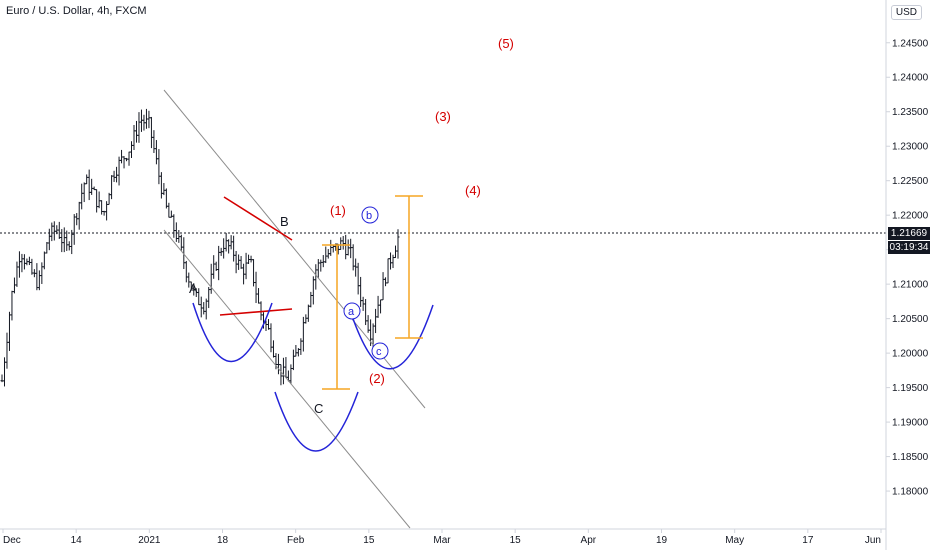 The width and height of the screenshot is (932, 550). Describe the element at coordinates (76, 11) in the screenshot. I see `chart-title: Euro / U.S. Dollar, 4h, FXCM` at that location.